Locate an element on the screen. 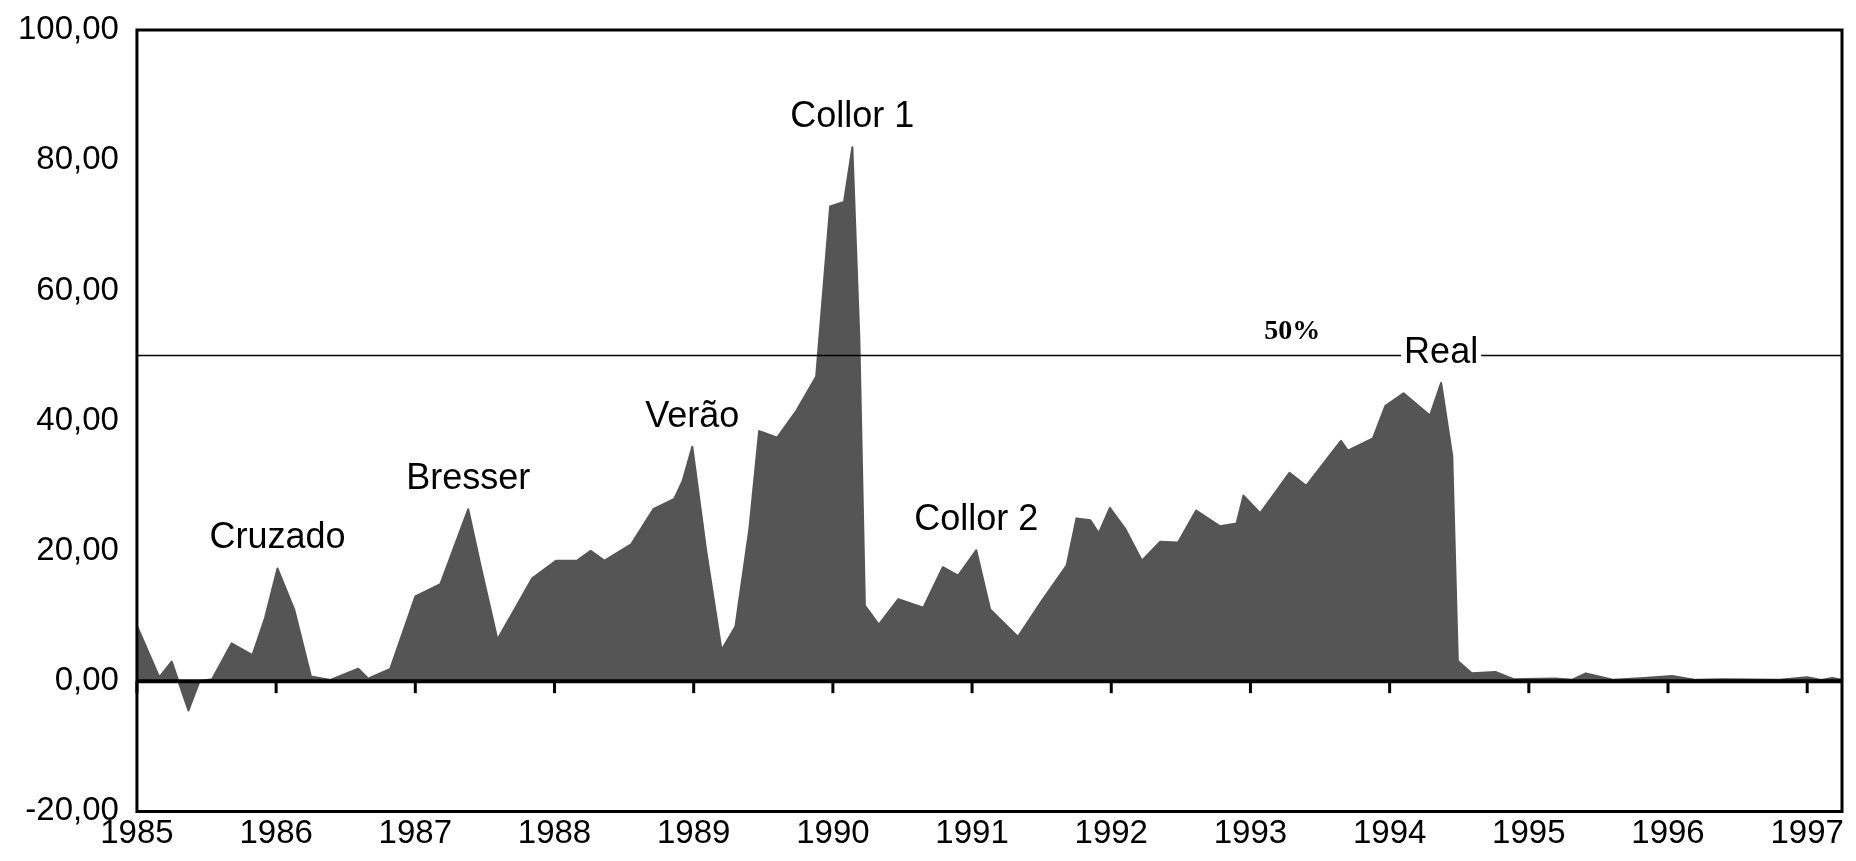 The width and height of the screenshot is (1856, 861). y-tick-label: 20,00 is located at coordinates (77, 549).